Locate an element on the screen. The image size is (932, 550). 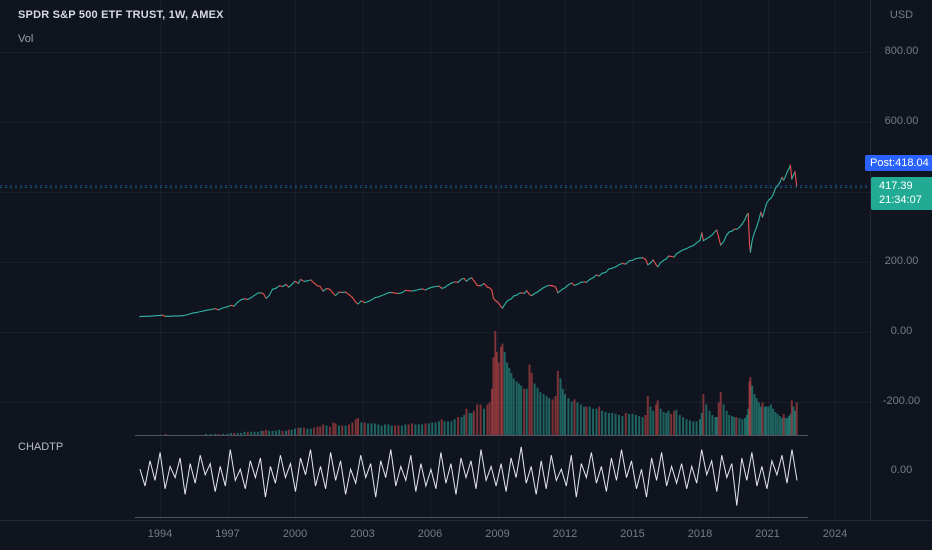
post-market-price-badge: Post: 418.04 is located at coordinates (898, 163).